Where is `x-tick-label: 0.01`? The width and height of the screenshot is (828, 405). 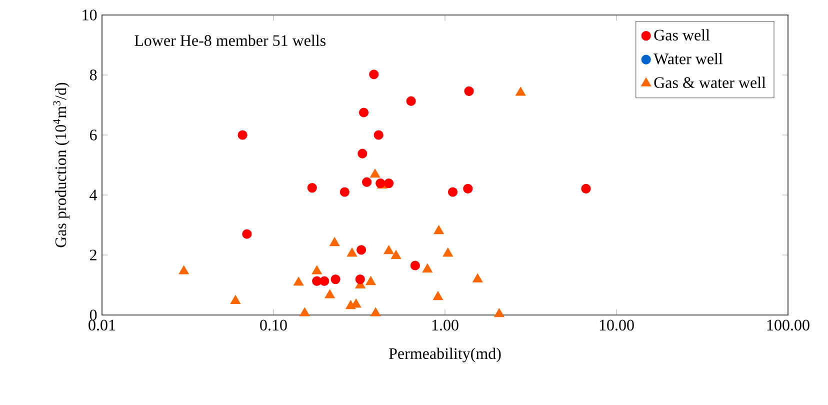 x-tick-label: 0.01 is located at coordinates (102, 325).